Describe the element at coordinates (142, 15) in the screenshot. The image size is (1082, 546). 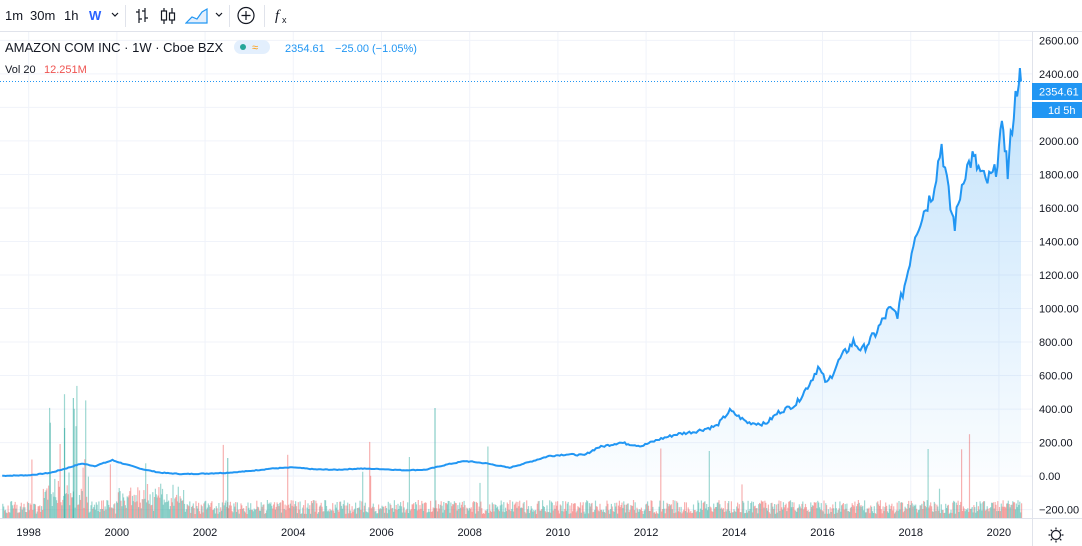
I see `bars-icon` at that location.